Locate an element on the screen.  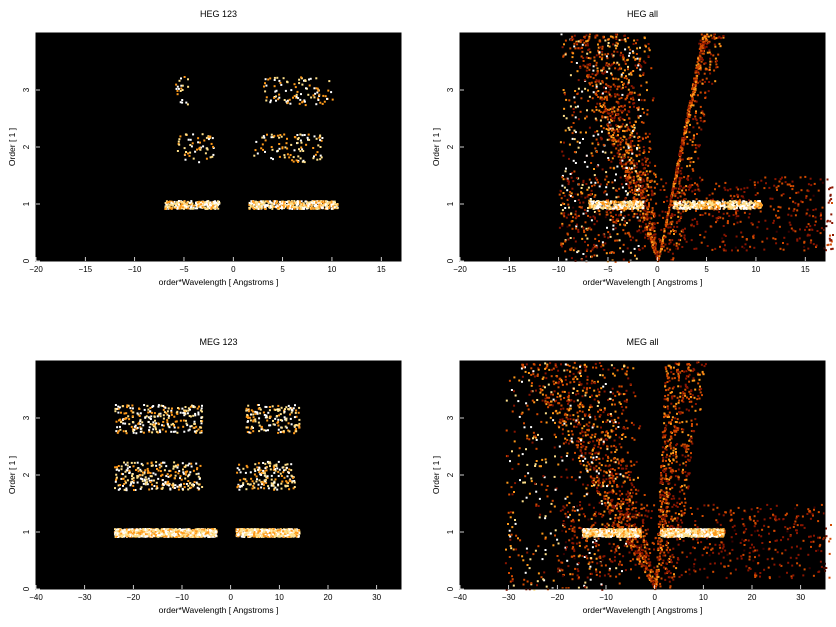
y-tick-label: 2 is located at coordinates (450, 146).